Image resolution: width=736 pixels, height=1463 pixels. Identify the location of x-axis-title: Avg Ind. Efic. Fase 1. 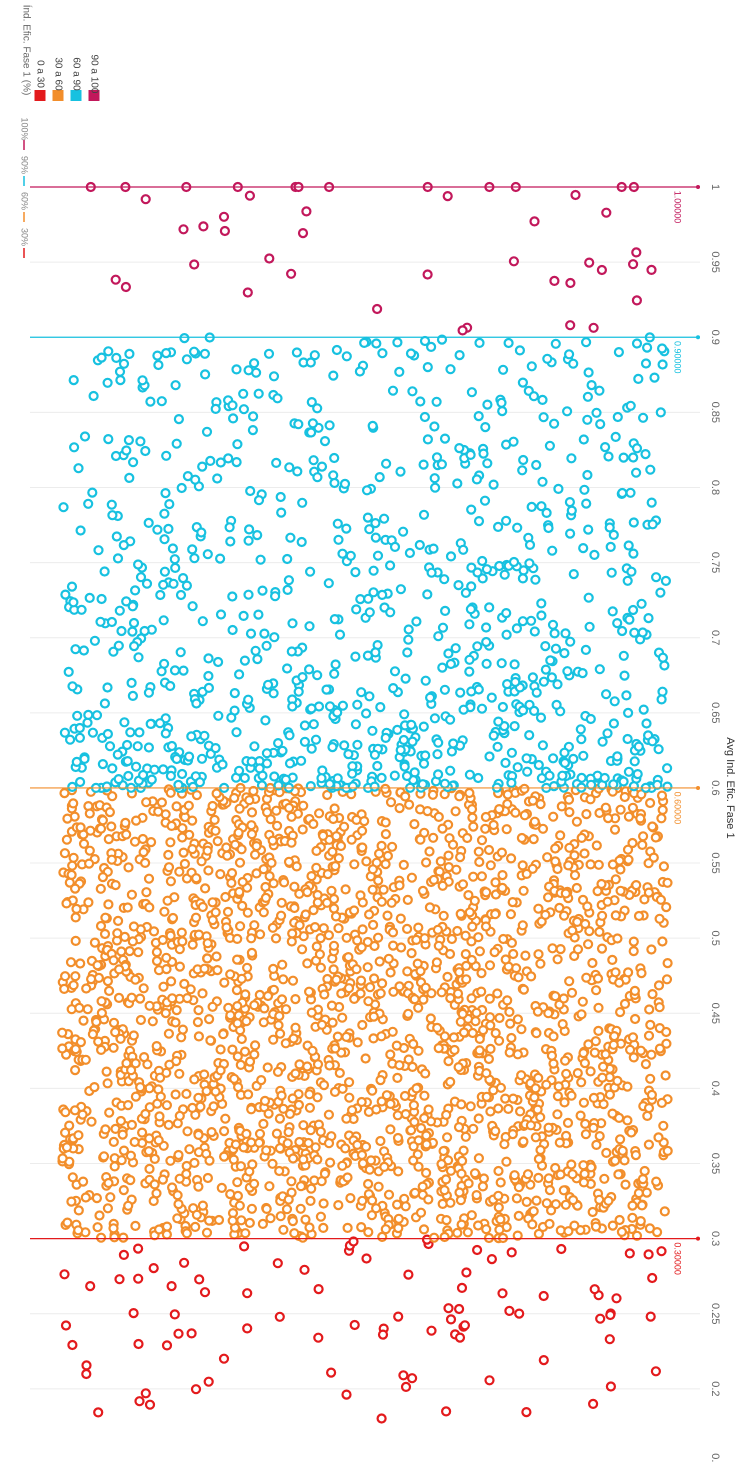
(730, 787).